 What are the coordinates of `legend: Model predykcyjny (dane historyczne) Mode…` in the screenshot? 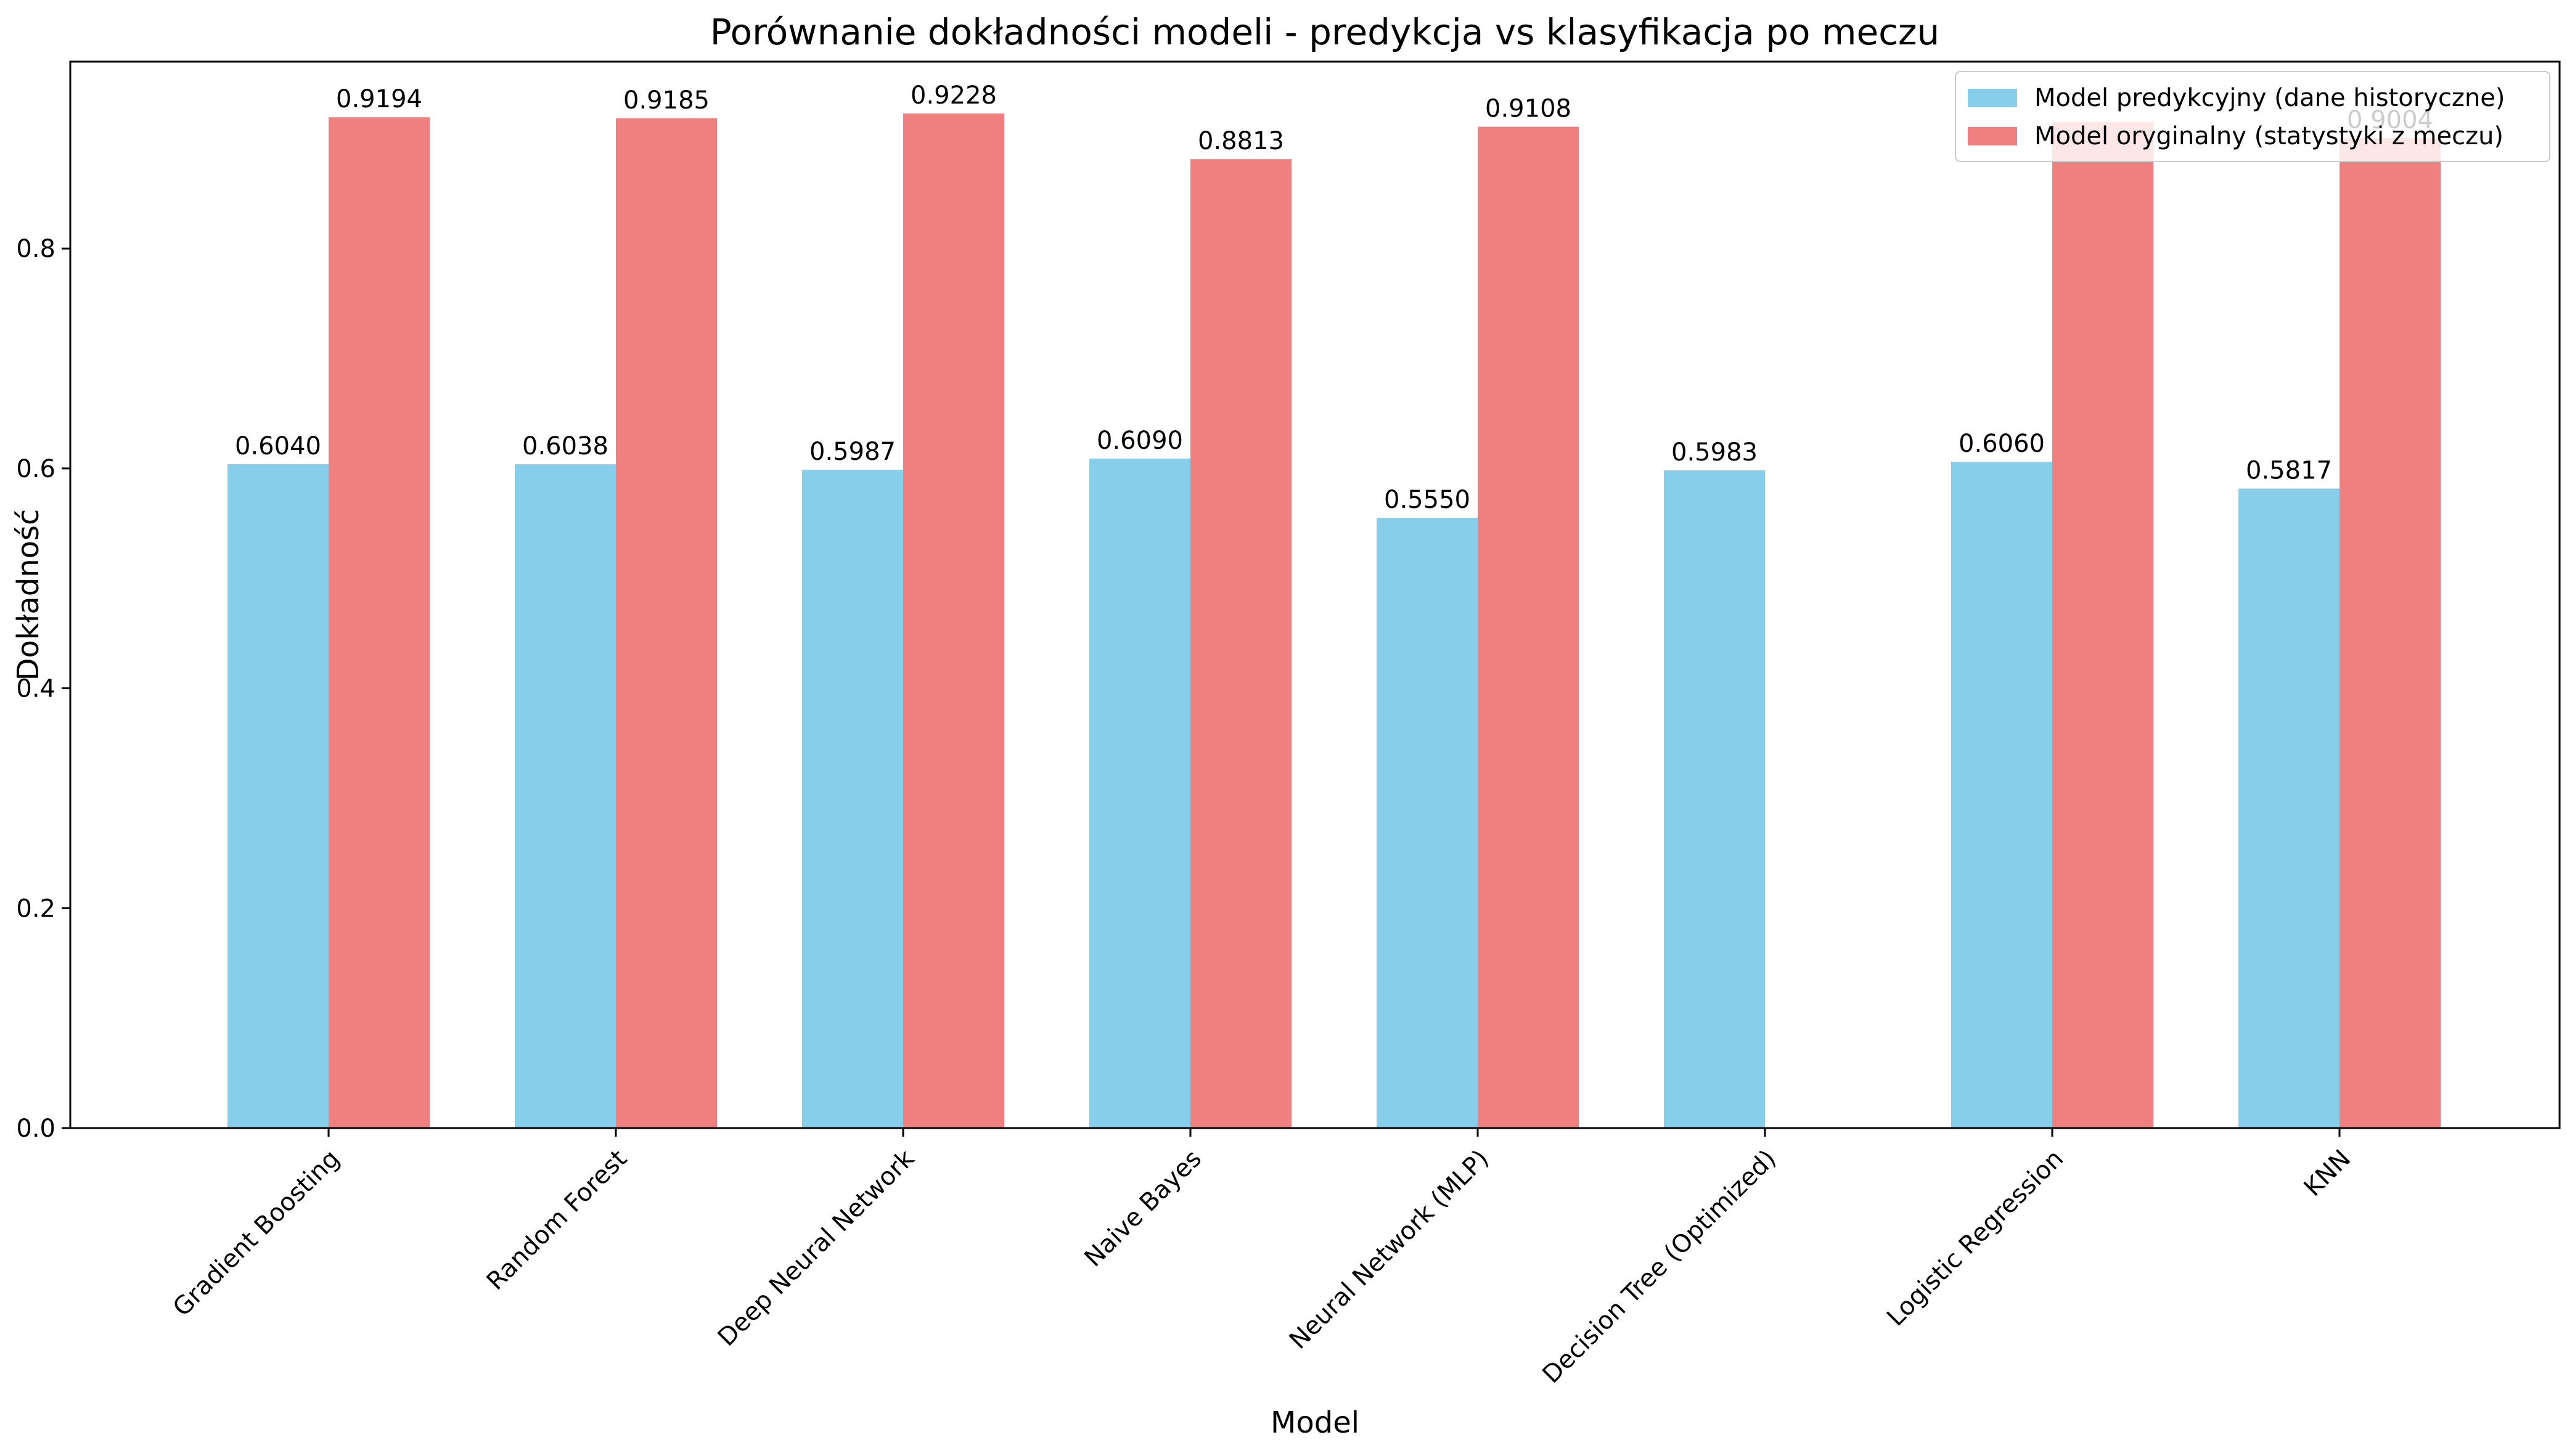 It's located at (2252, 116).